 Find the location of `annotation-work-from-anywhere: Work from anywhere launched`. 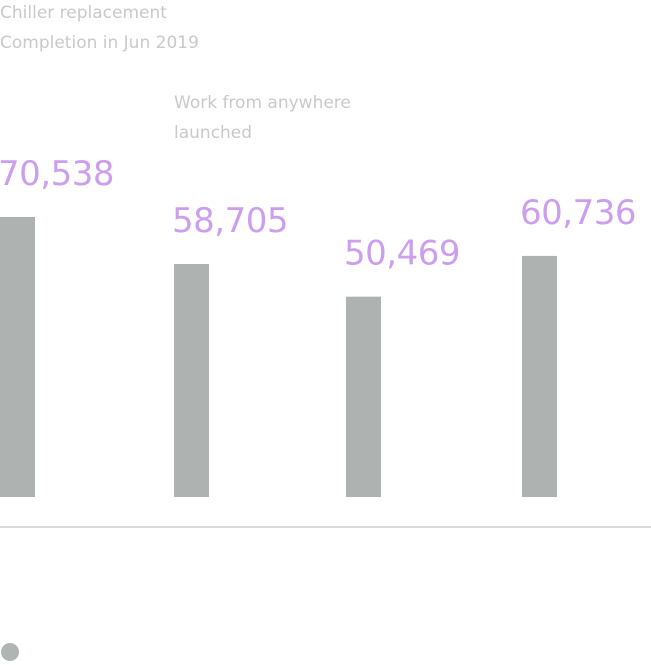

annotation-work-from-anywhere: Work from anywhere launched is located at coordinates (262, 118).